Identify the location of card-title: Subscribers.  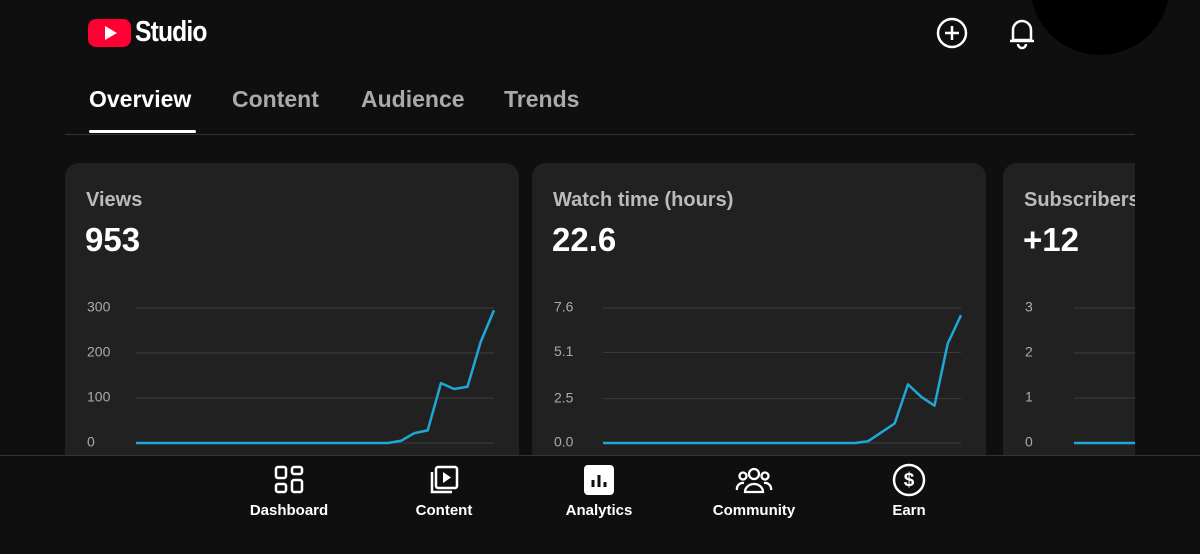
(1079, 200).